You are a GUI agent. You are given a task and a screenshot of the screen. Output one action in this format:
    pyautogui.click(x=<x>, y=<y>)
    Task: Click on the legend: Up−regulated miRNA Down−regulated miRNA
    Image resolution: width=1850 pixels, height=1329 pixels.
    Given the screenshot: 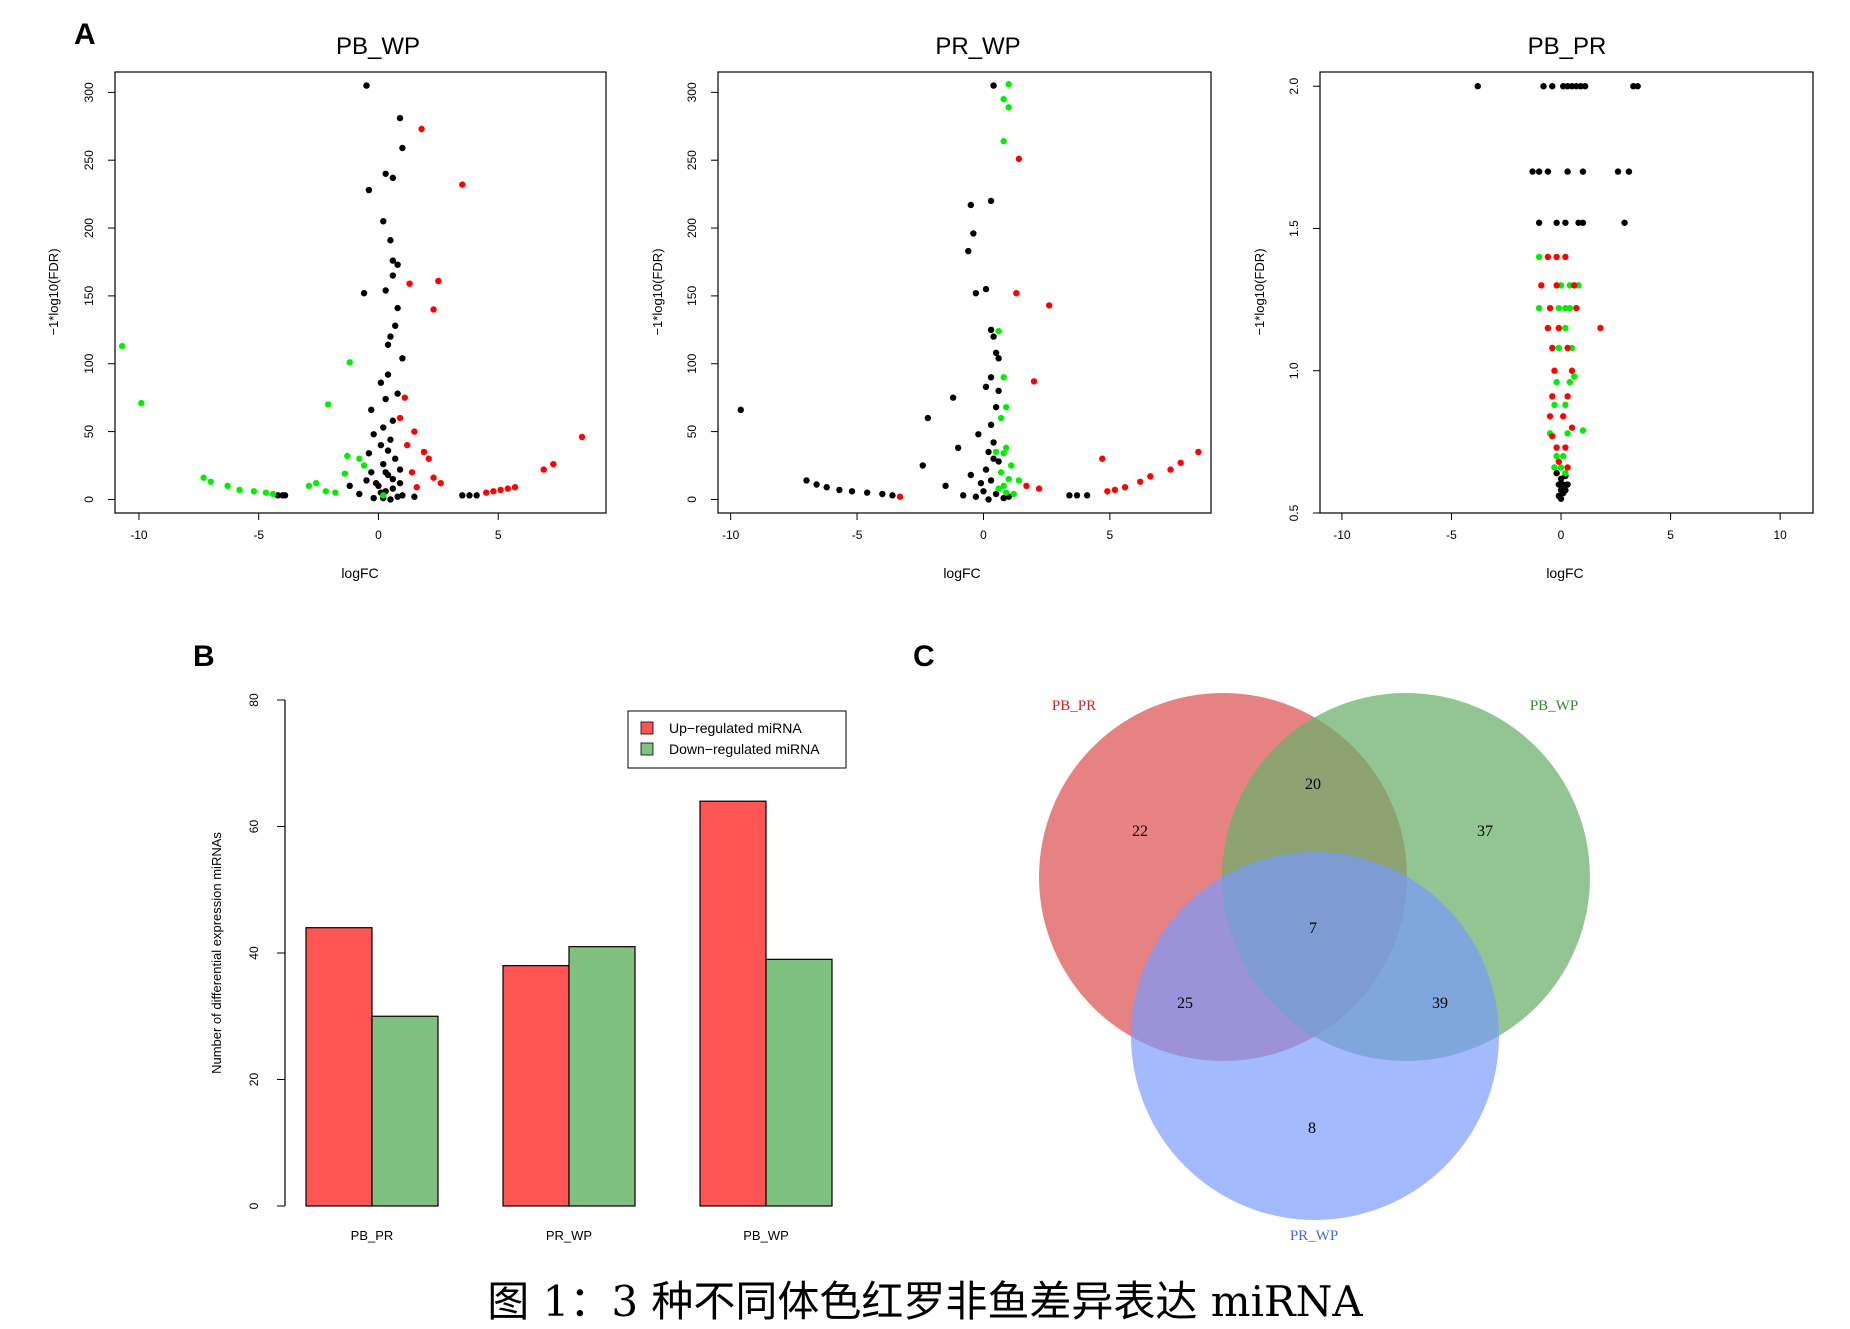 What is the action you would take?
    pyautogui.click(x=737, y=739)
    